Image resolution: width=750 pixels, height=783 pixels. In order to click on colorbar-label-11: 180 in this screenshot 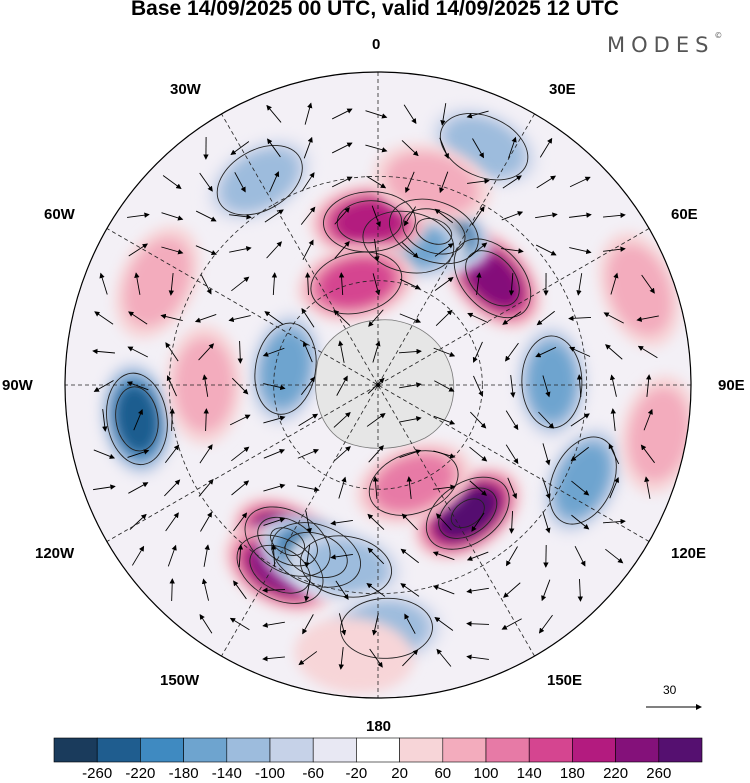, I will do `click(572, 773)`.